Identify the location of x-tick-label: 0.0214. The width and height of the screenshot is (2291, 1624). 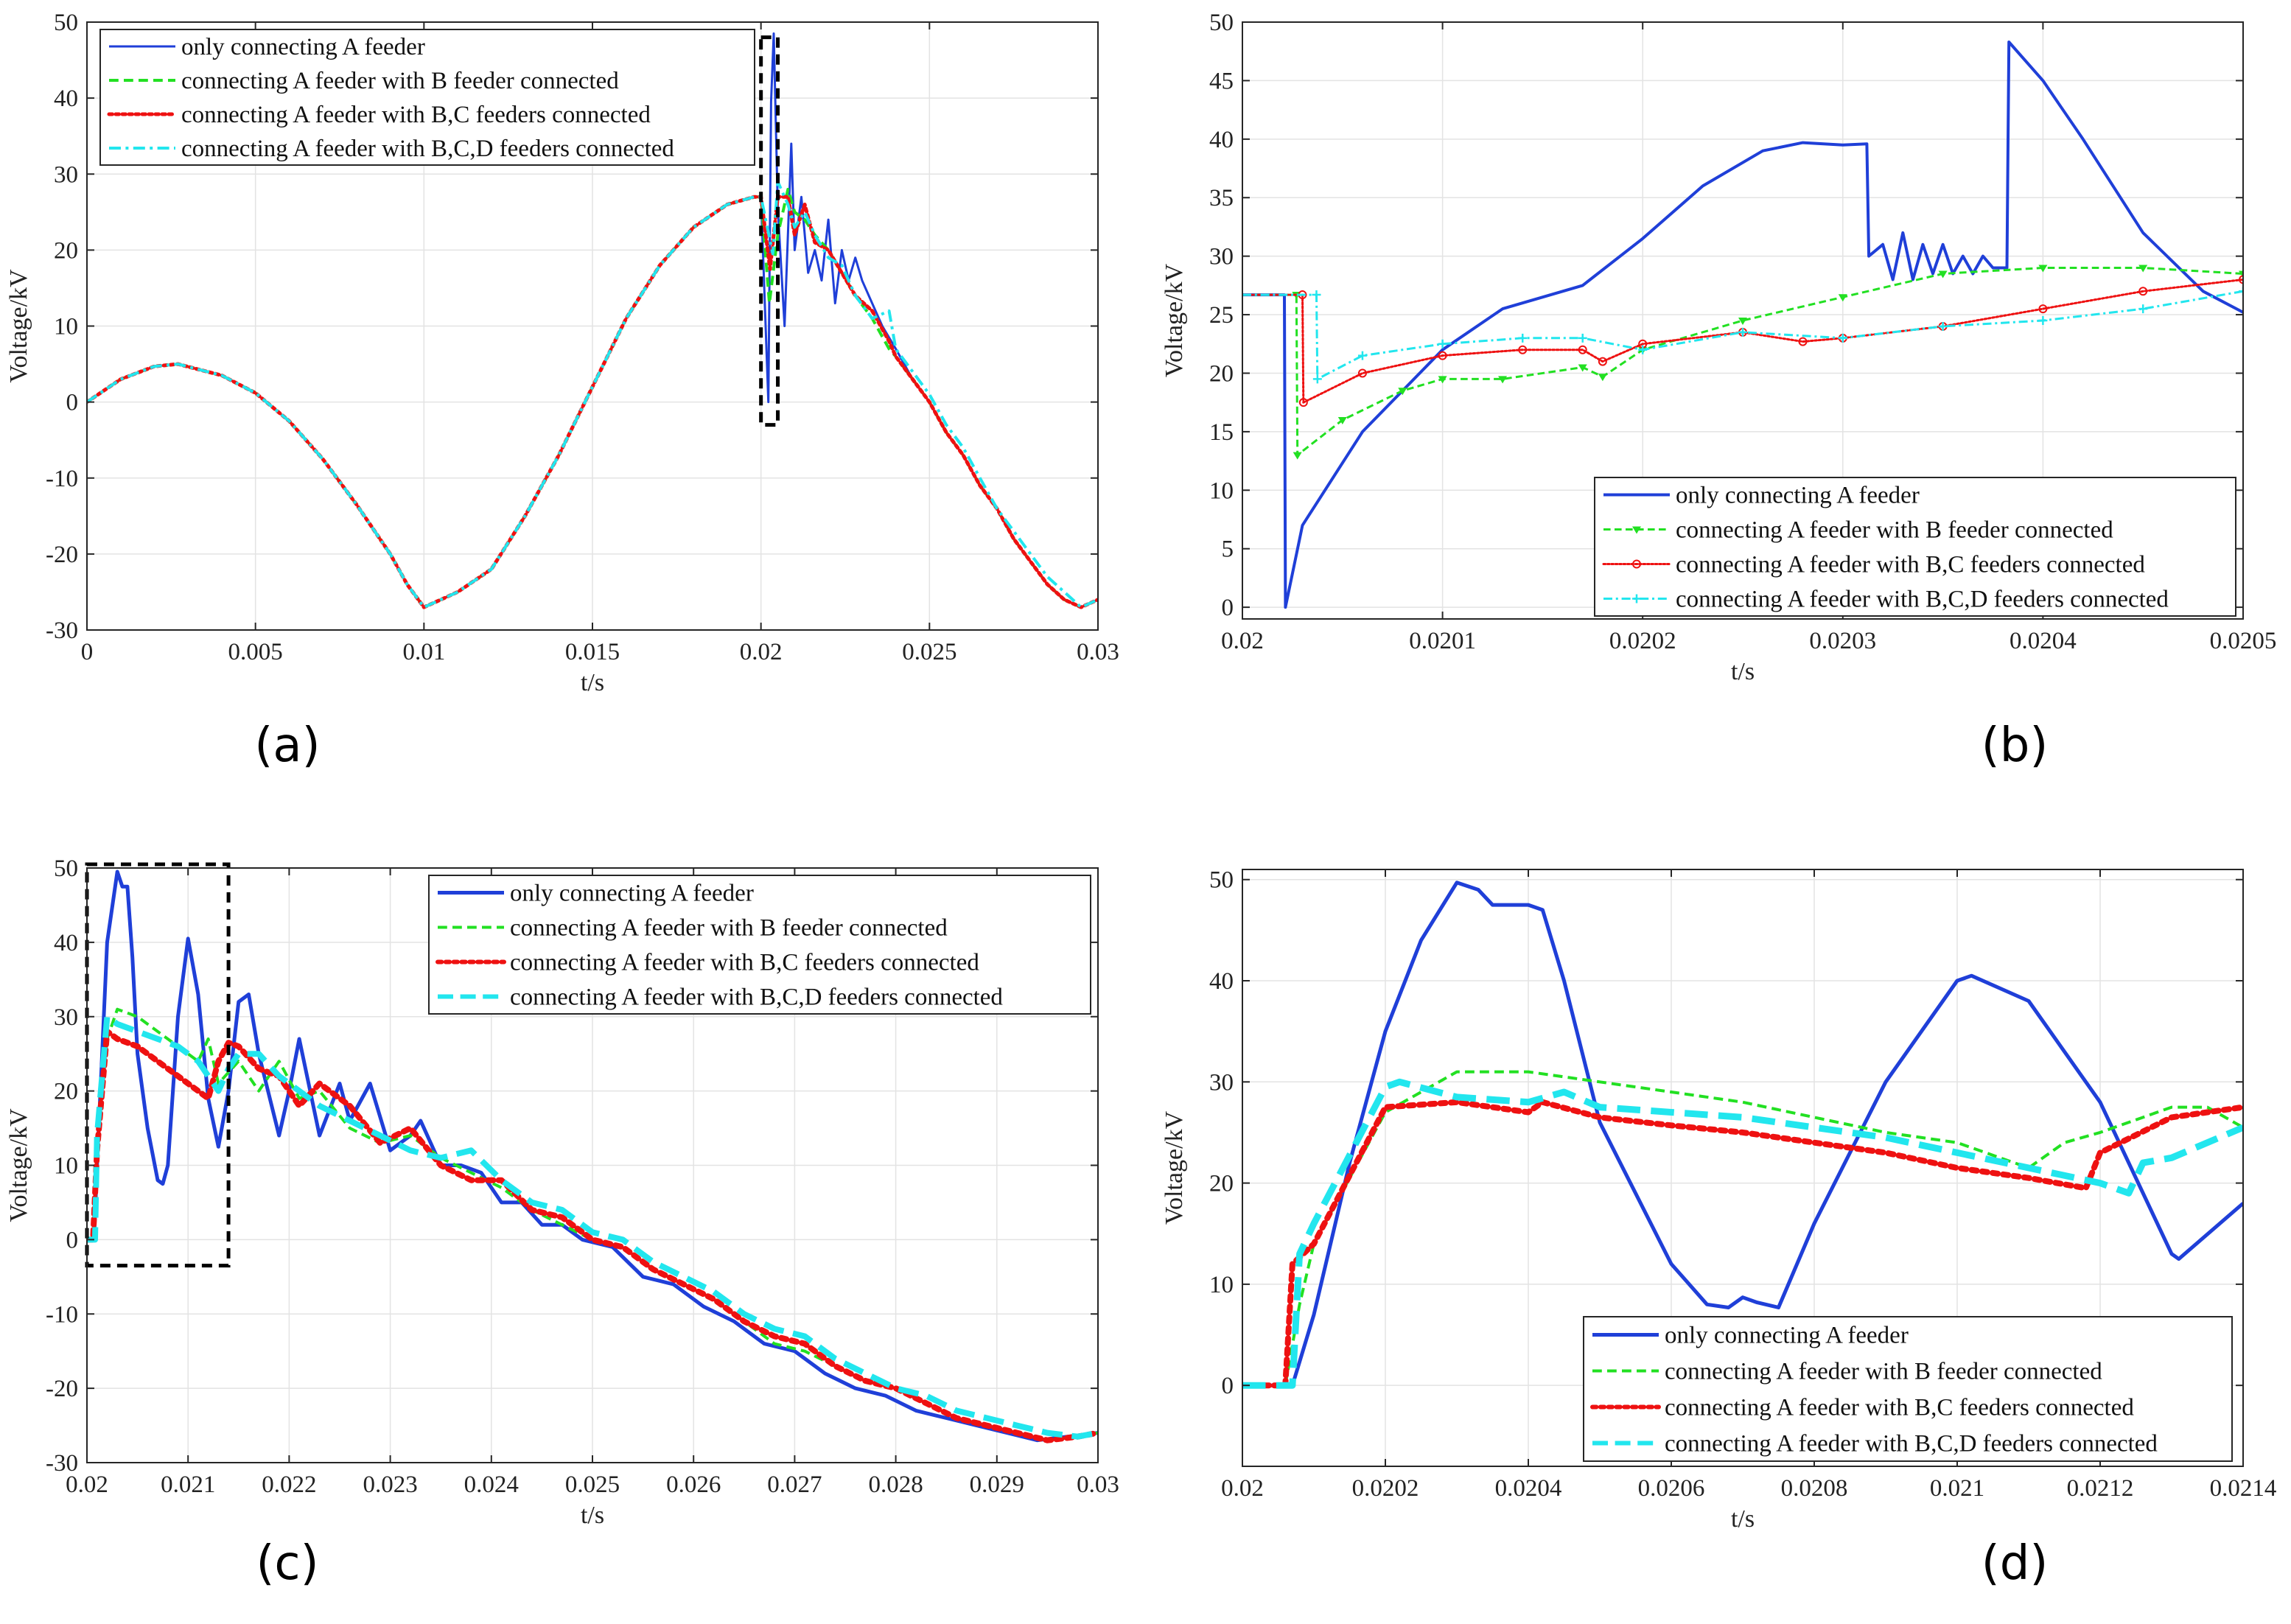
(2243, 1488).